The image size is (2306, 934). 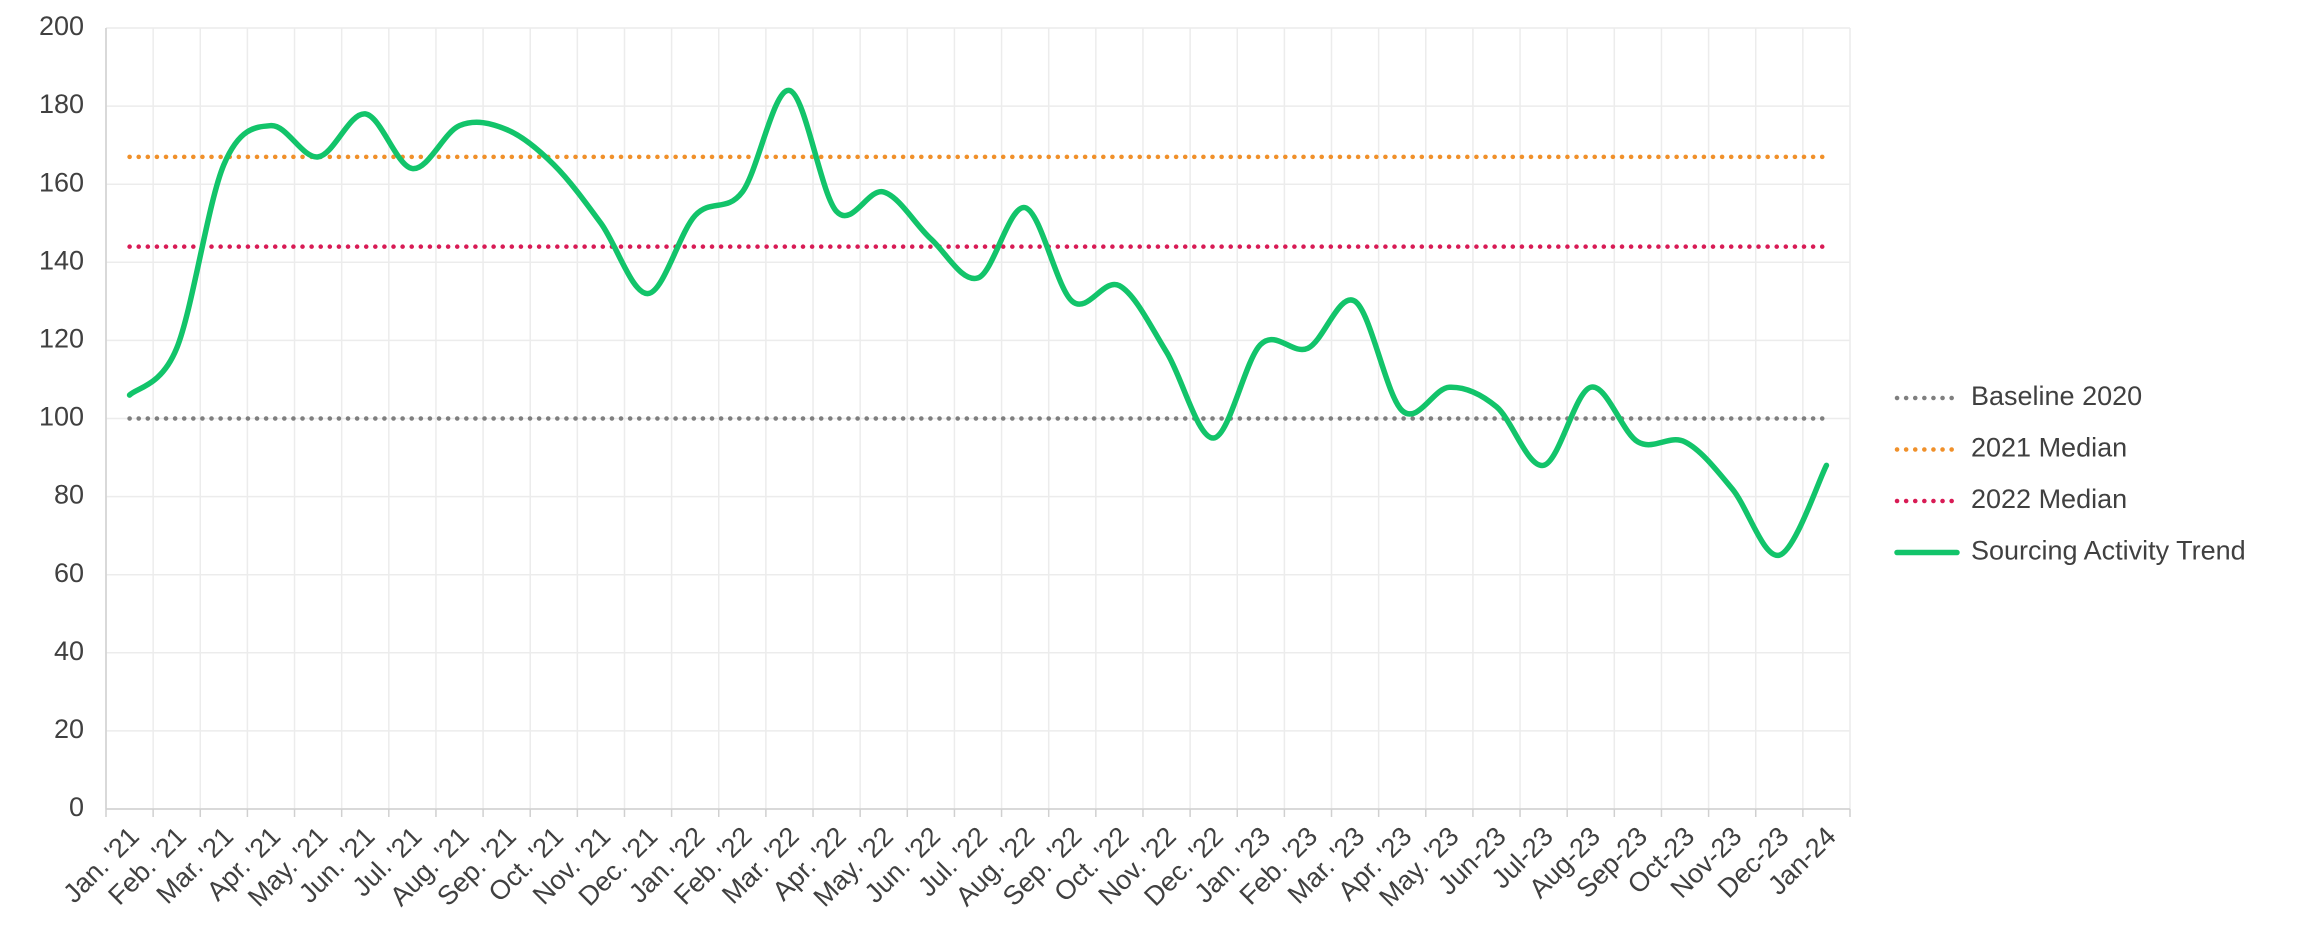 What do you see at coordinates (69, 495) in the screenshot?
I see `y-tick-label: 80` at bounding box center [69, 495].